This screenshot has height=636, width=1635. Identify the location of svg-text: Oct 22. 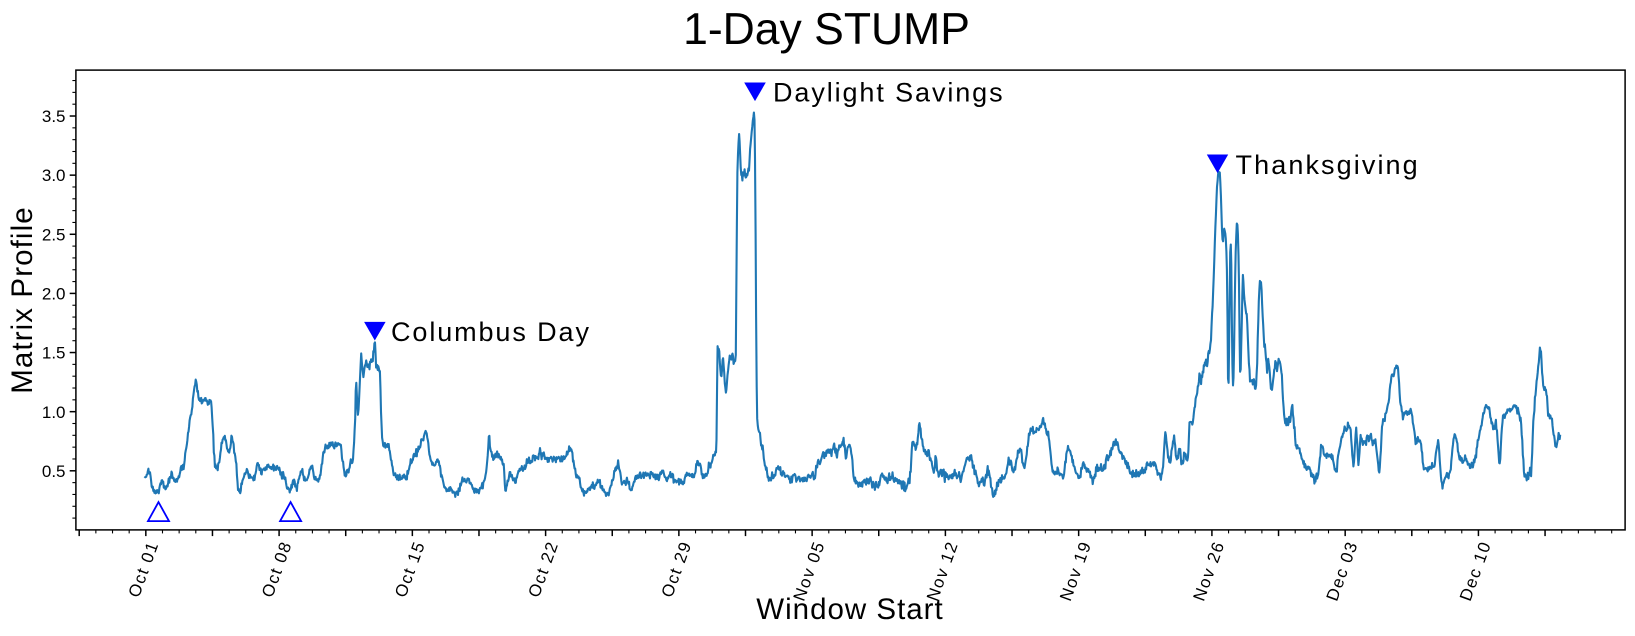
(544, 568).